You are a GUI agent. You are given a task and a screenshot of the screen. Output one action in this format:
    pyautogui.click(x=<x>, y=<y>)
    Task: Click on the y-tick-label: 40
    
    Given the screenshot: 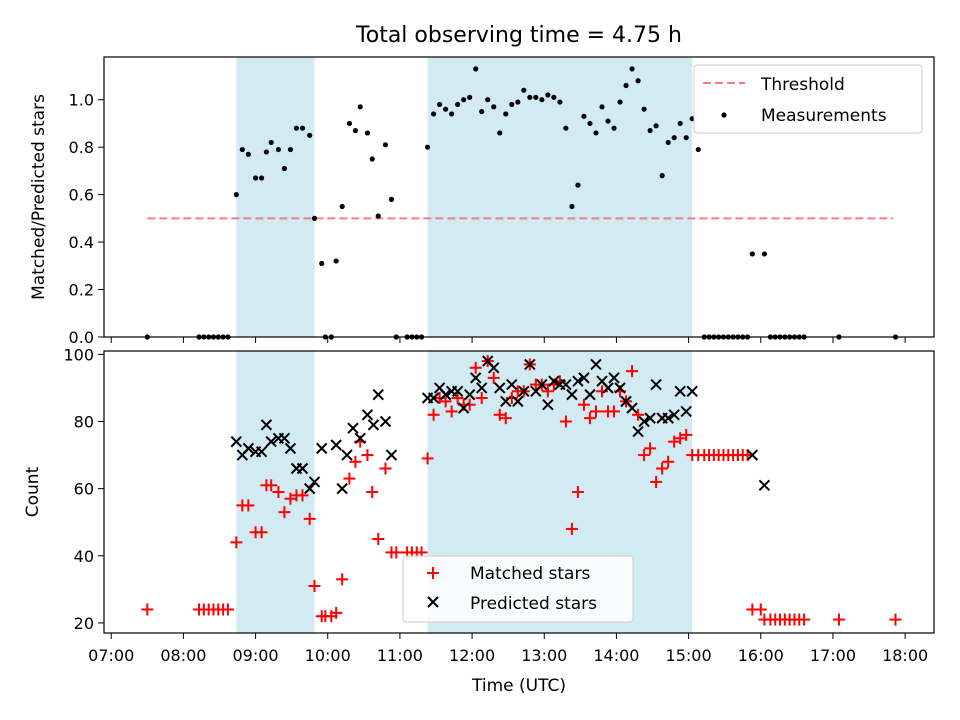 What is the action you would take?
    pyautogui.click(x=84, y=556)
    